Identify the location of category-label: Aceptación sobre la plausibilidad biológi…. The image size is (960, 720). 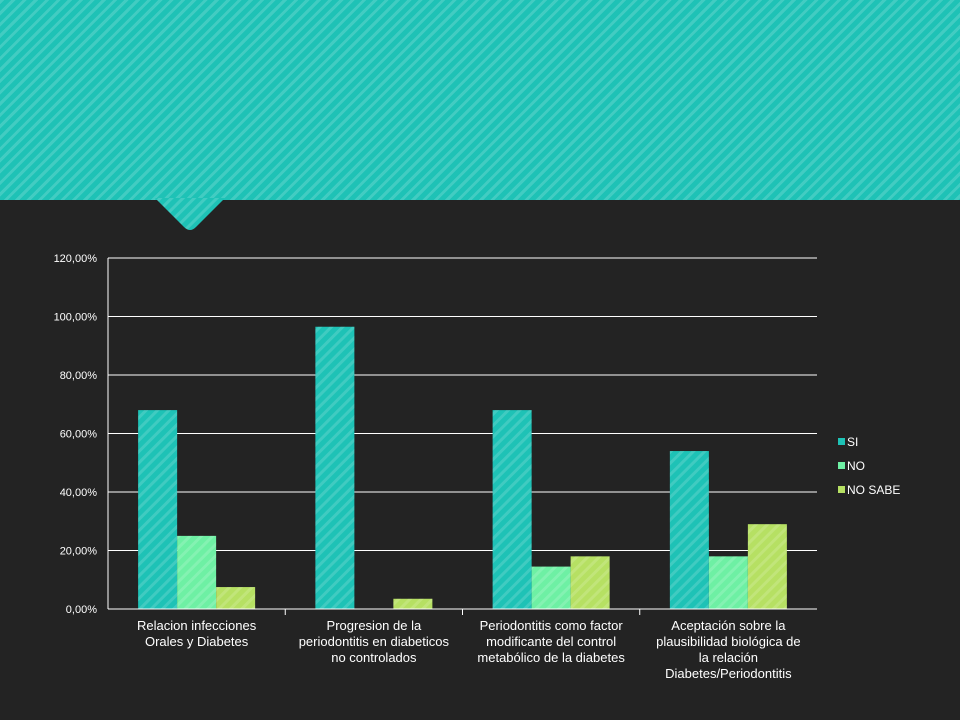
(728, 649).